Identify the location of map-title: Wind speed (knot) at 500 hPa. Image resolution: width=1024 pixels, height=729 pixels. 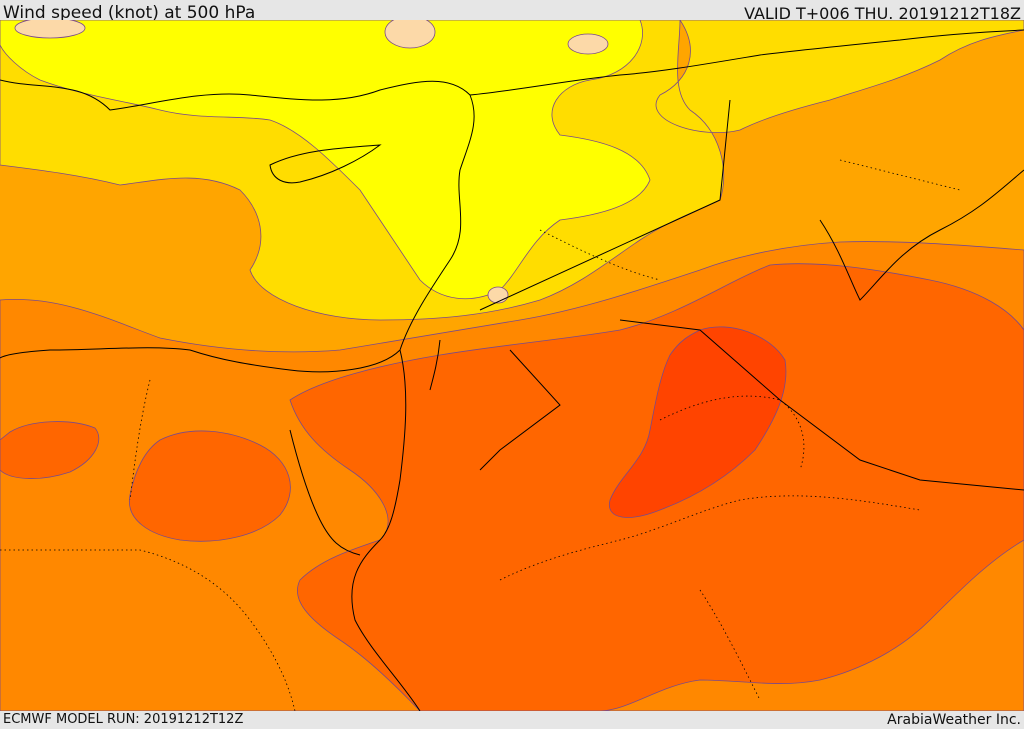
(129, 13).